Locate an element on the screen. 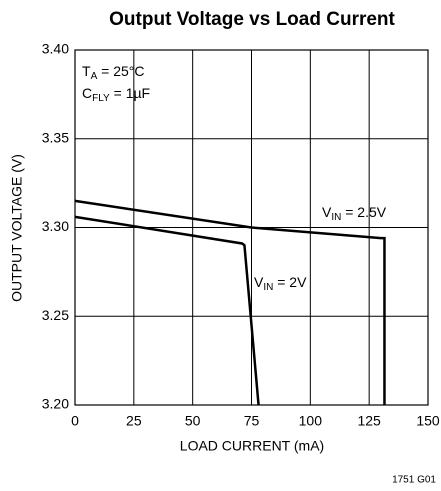  y-tick-label: 3.30 is located at coordinates (55, 226).